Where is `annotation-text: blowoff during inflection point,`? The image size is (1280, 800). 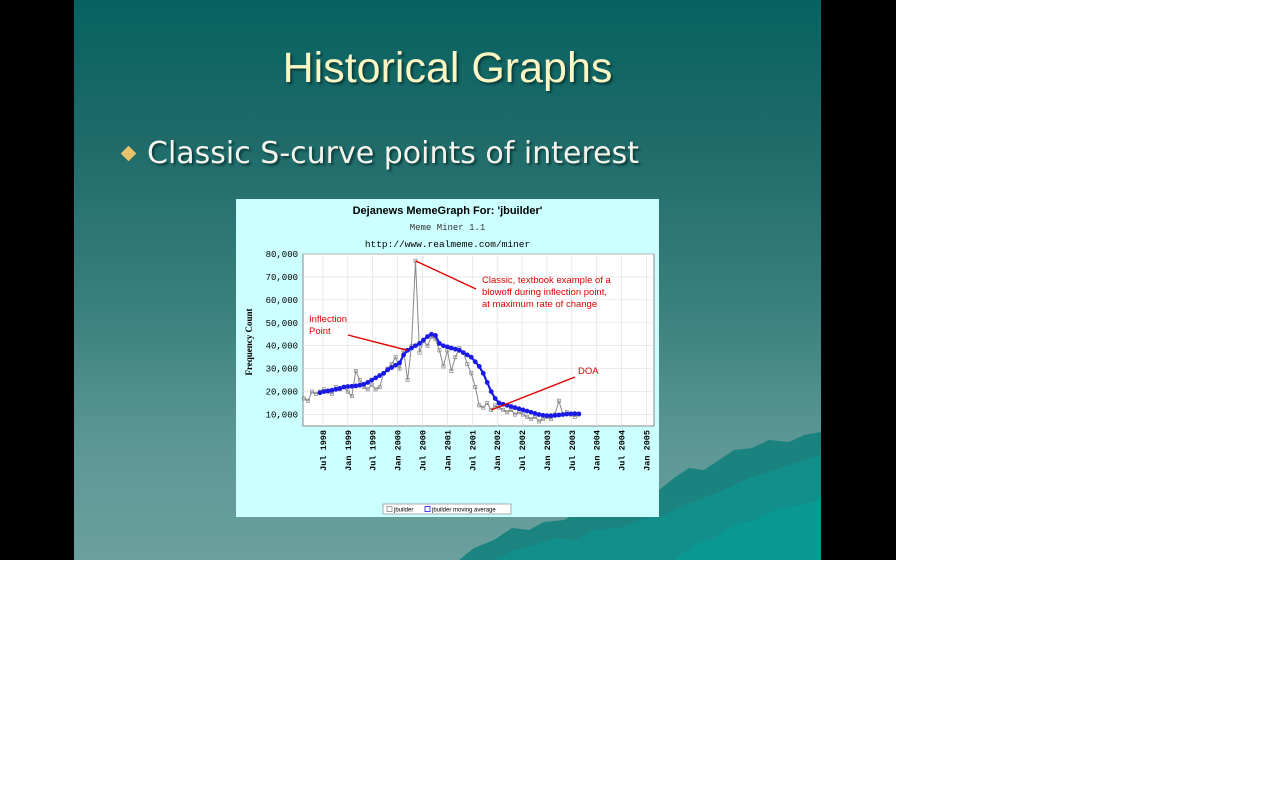
annotation-text: blowoff during inflection point, is located at coordinates (544, 292).